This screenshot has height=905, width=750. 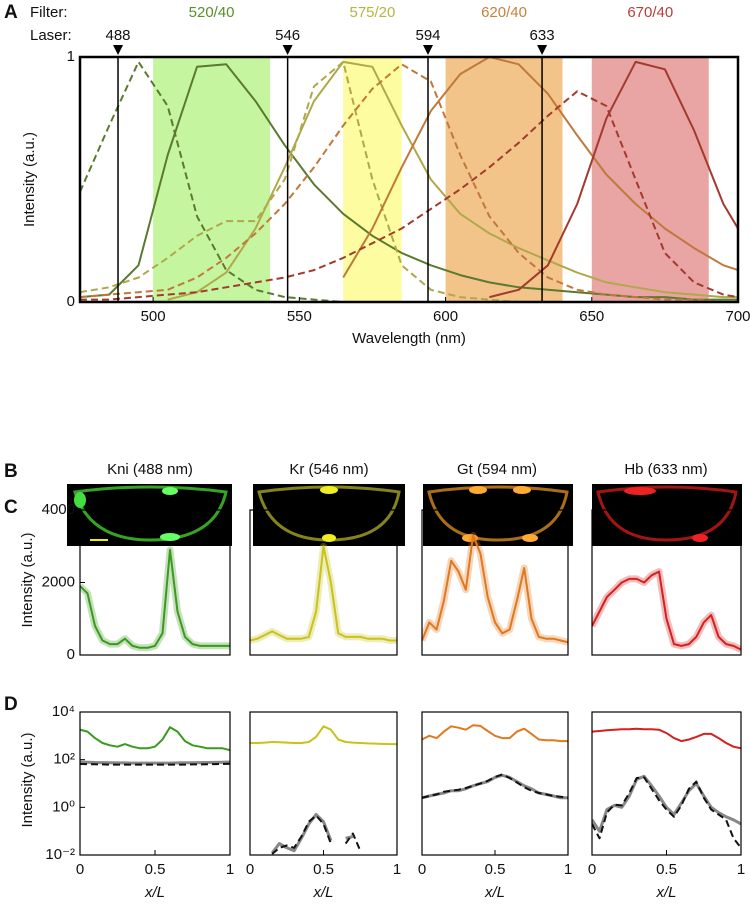 What do you see at coordinates (60, 854) in the screenshot?
I see `y-tick-label: 10⁻²` at bounding box center [60, 854].